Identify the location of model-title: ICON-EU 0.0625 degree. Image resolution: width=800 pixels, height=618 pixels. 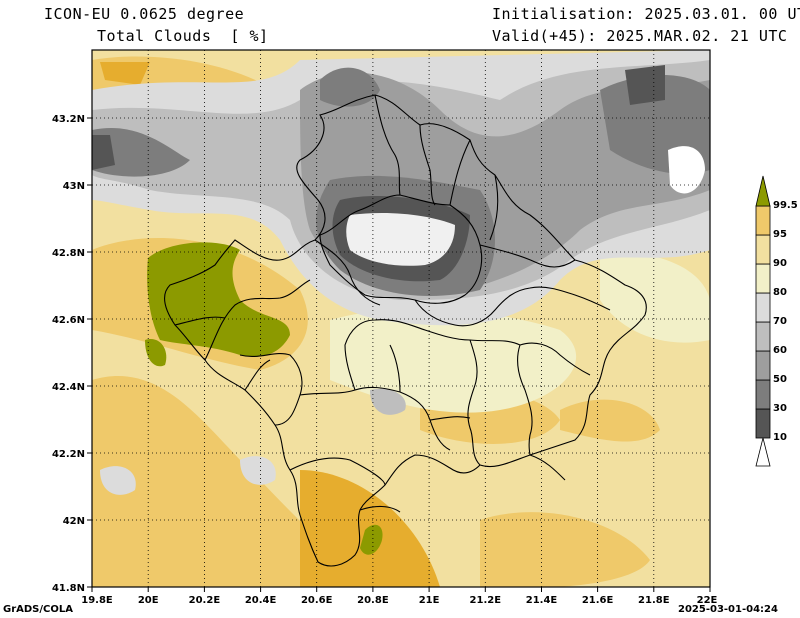
(144, 14).